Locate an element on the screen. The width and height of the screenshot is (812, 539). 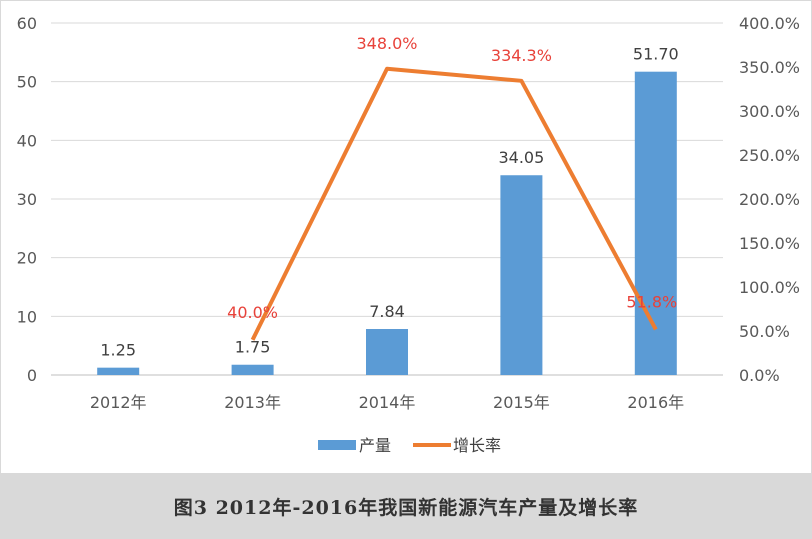
right-tick-label: 200.0% is located at coordinates (769, 199).